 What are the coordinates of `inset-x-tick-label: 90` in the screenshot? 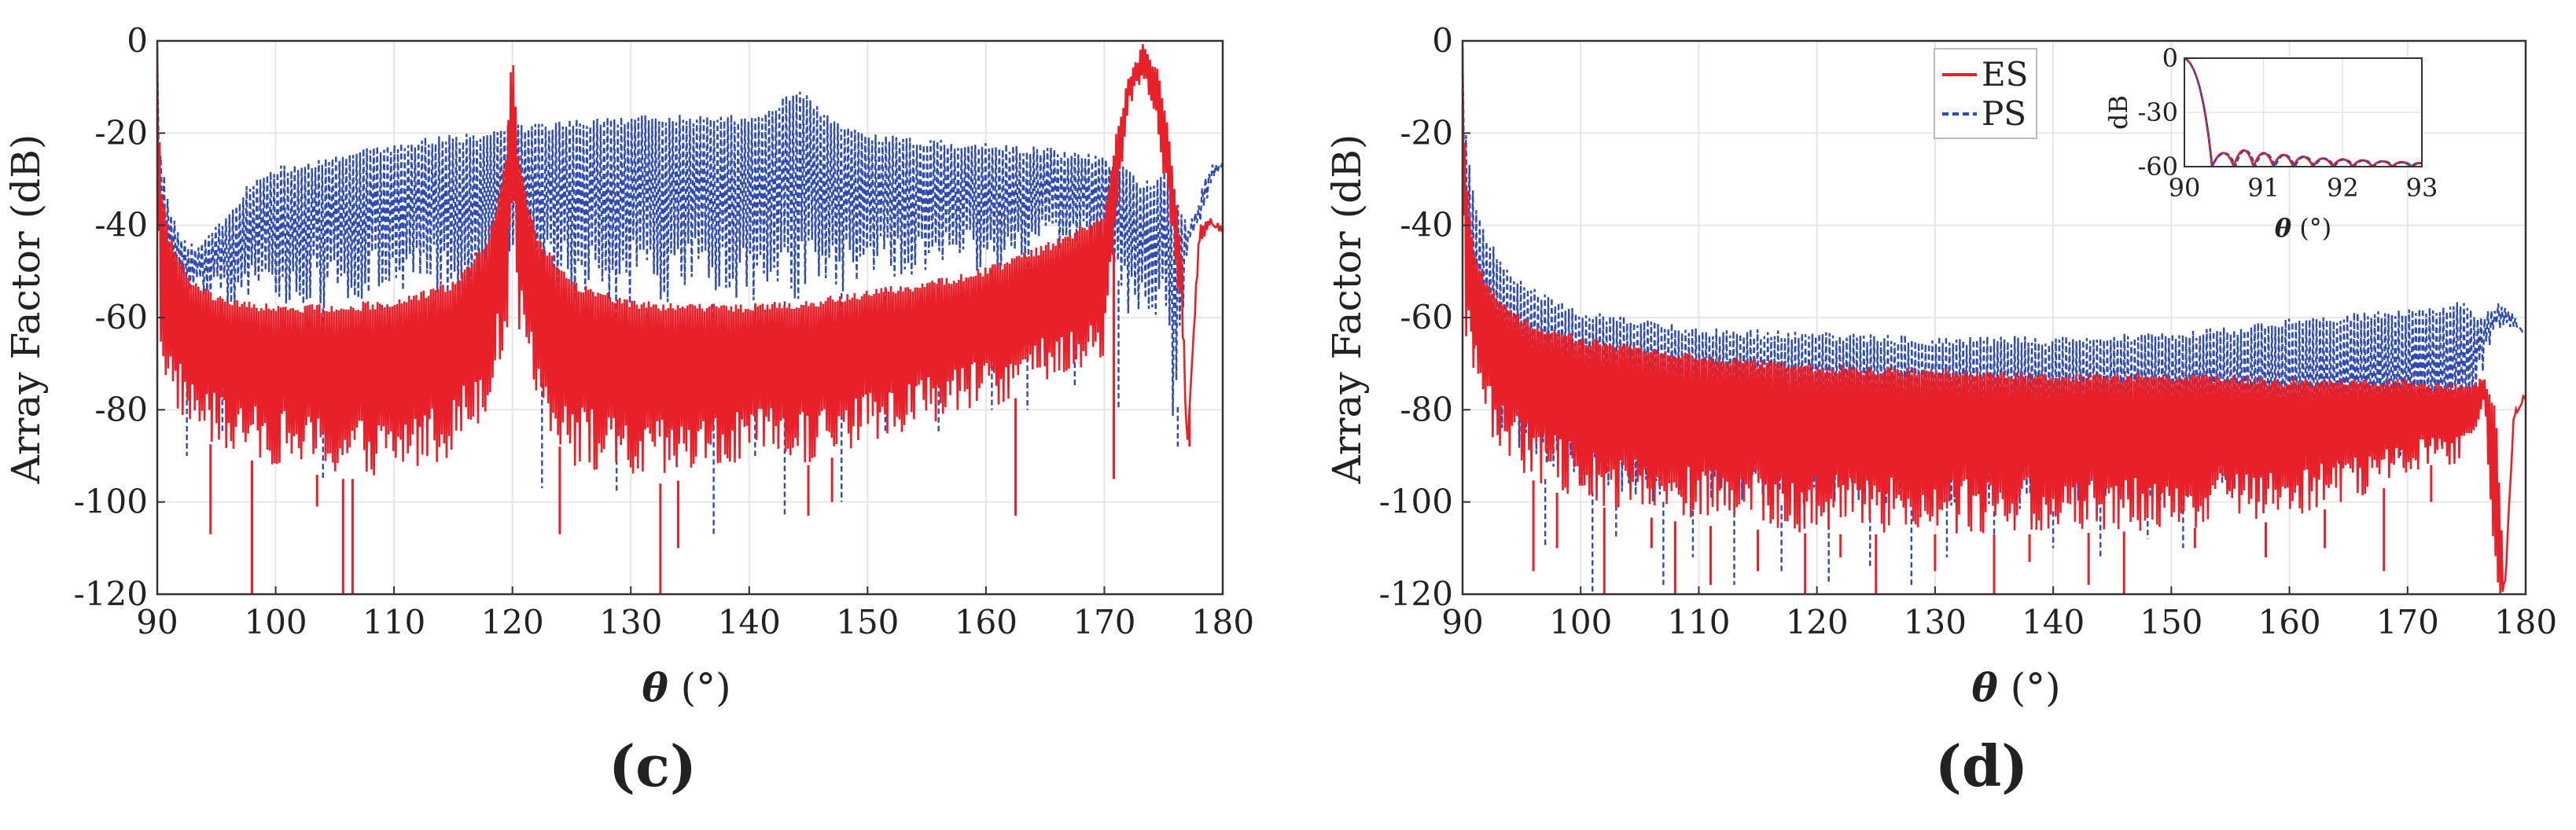 It's located at (2185, 188).